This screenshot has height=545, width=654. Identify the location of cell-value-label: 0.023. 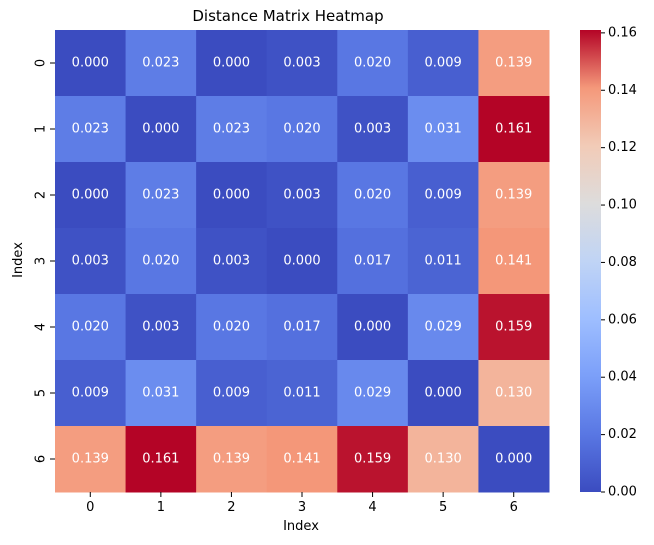
(160, 63).